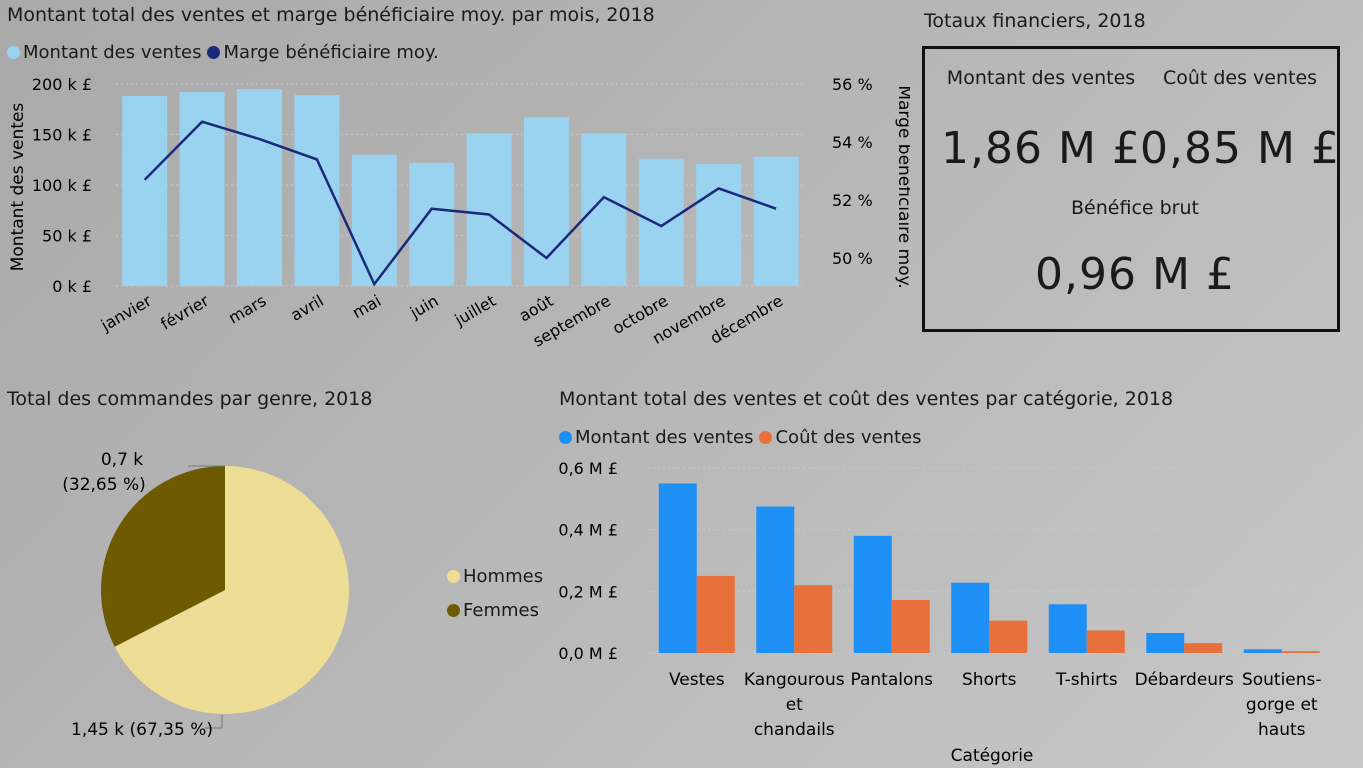 The height and width of the screenshot is (768, 1363). What do you see at coordinates (67, 236) in the screenshot?
I see `y-left-tick: 50 k £` at bounding box center [67, 236].